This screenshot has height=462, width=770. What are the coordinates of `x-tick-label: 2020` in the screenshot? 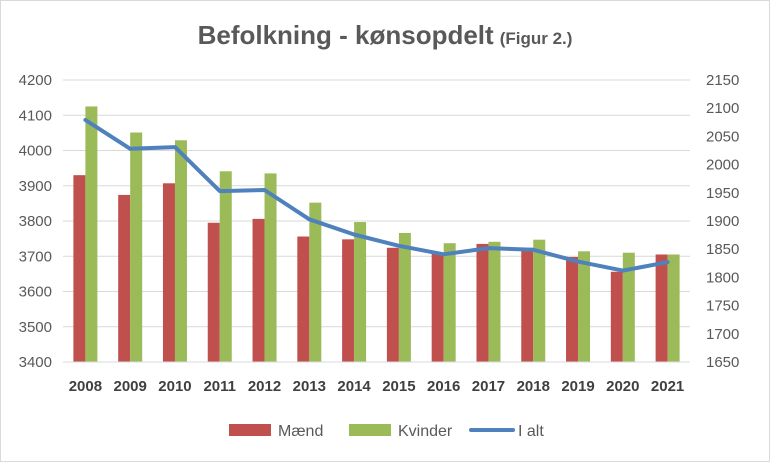 It's located at (622, 386).